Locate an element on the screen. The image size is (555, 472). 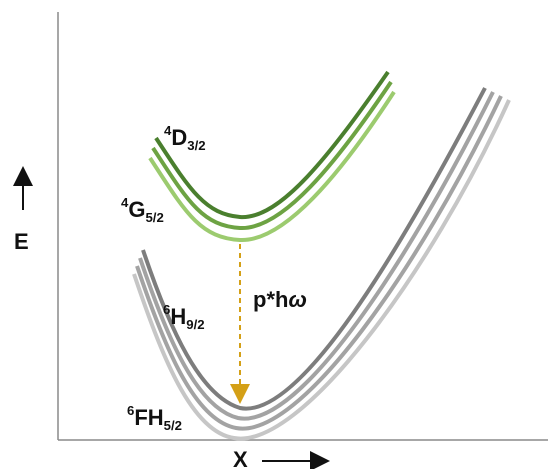
energy-axis-label: E is located at coordinates (21, 241).